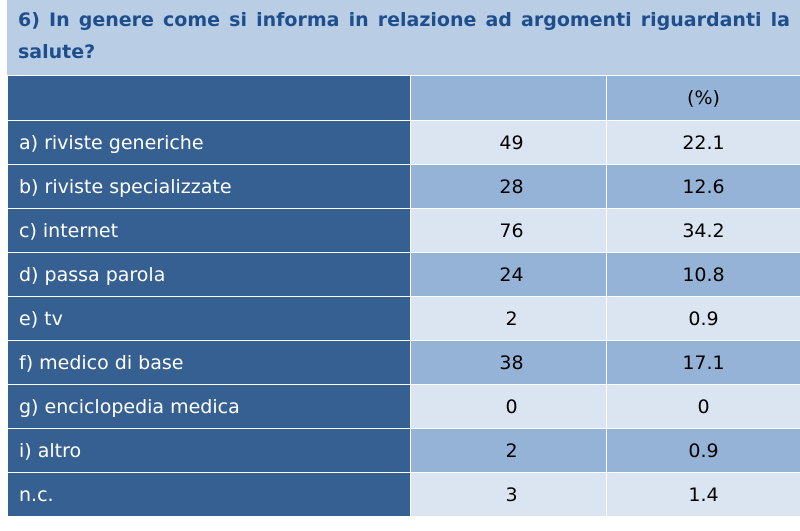 This screenshot has width=800, height=531. I want to click on row-percent: 34.2, so click(703, 230).